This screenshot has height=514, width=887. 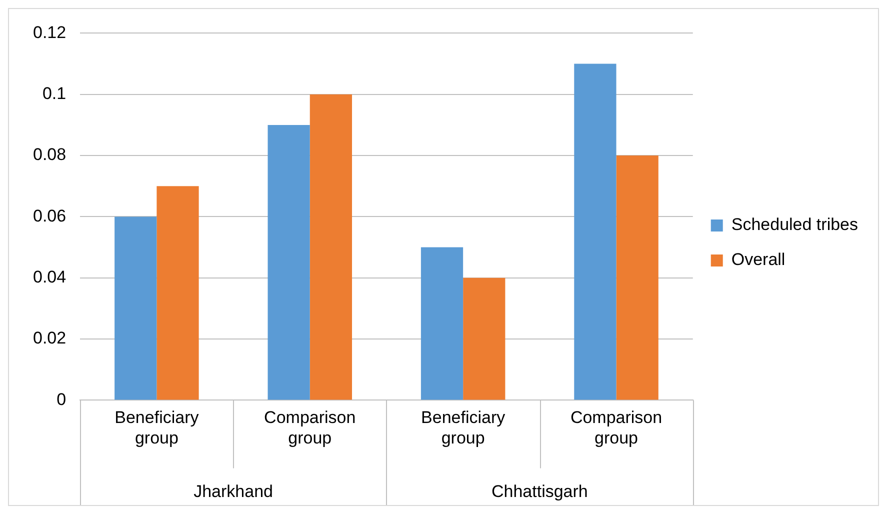 I want to click on y-tick-label: 0.06, so click(x=49, y=216).